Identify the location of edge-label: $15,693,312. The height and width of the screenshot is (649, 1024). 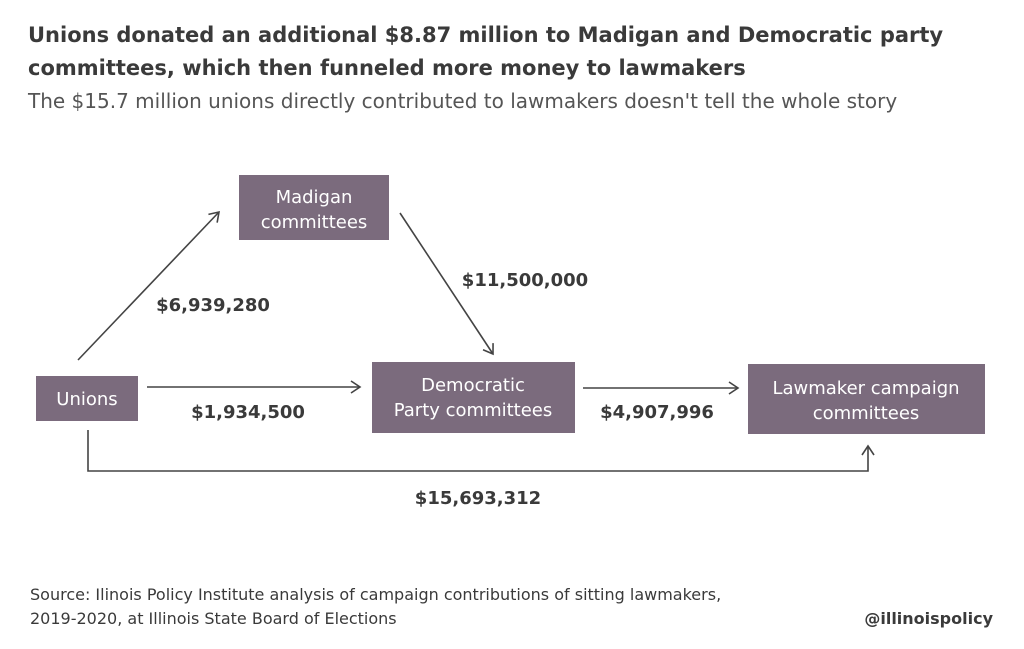
(478, 498).